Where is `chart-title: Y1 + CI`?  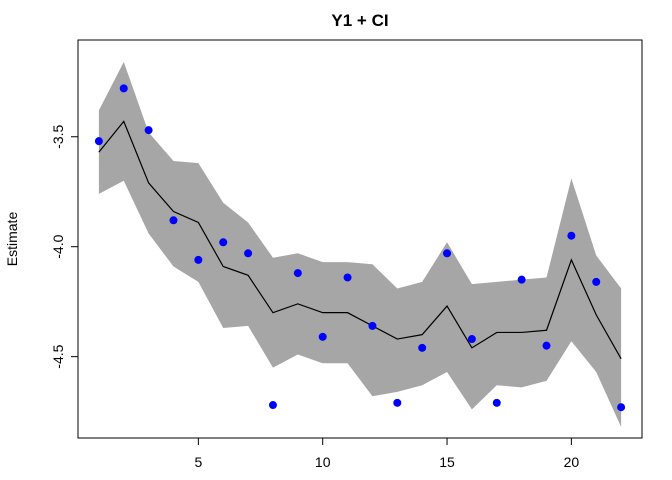
chart-title: Y1 + CI is located at coordinates (359, 20).